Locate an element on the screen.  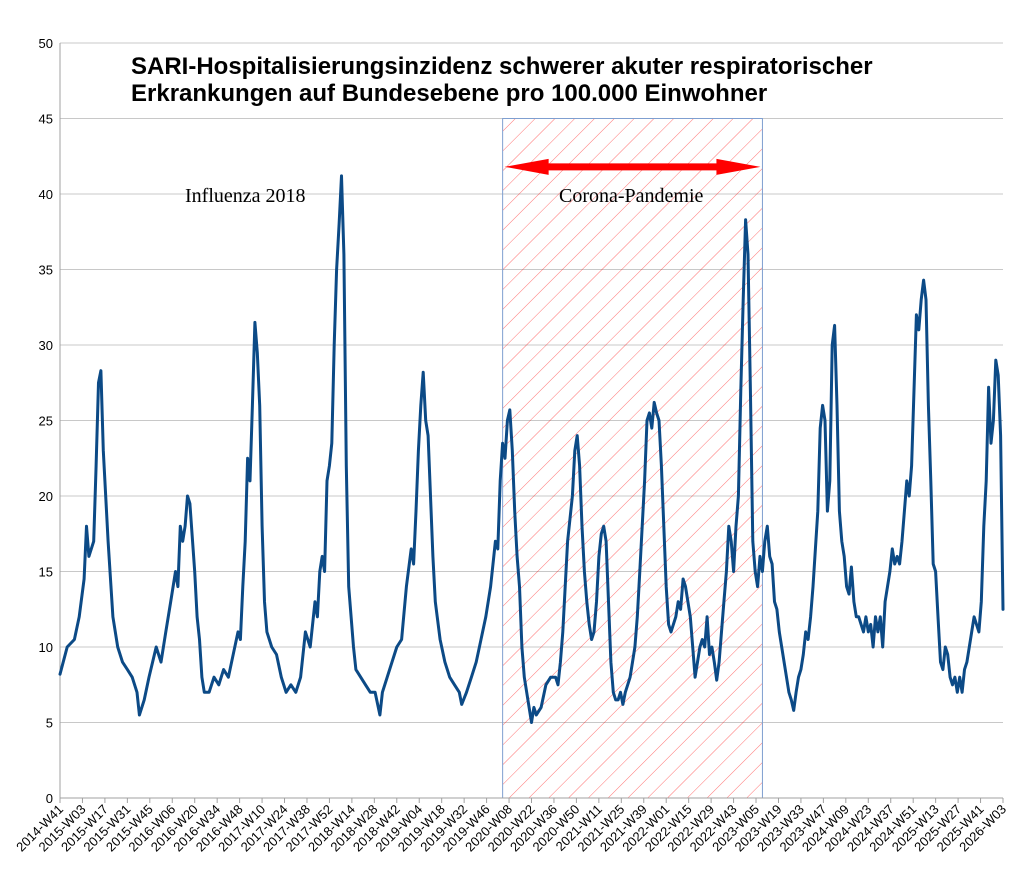
y-tick-label: 25 is located at coordinates (46, 421).